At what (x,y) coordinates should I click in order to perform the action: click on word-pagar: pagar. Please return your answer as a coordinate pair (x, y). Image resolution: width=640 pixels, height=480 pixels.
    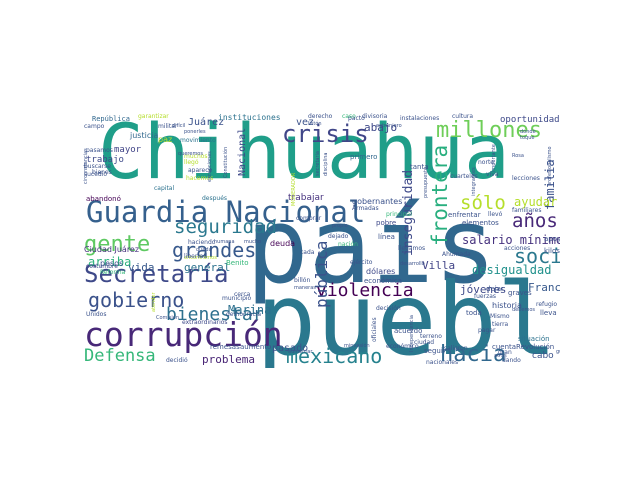
    Looking at the image, I should click on (487, 330).